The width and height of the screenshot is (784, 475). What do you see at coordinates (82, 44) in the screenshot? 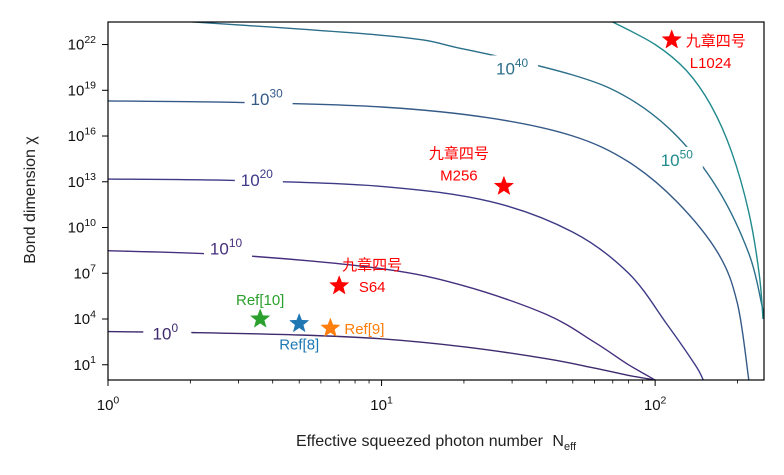
I see `y-tick-label: 10²²` at bounding box center [82, 44].